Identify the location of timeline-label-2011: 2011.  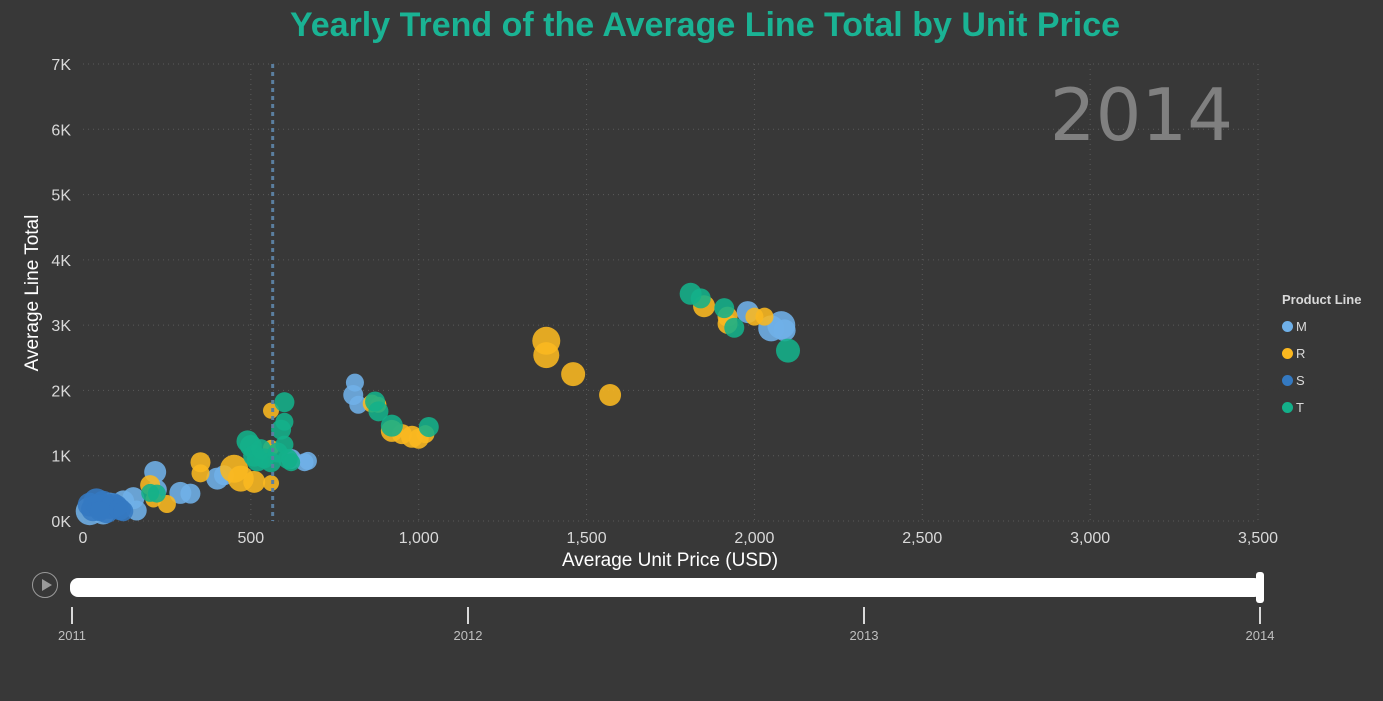
(72, 635).